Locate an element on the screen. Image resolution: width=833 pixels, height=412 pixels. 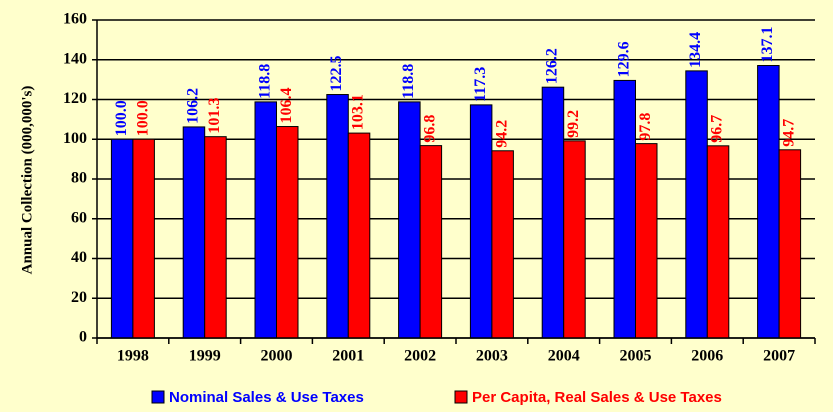
data-label: 117.3 is located at coordinates (480, 84).